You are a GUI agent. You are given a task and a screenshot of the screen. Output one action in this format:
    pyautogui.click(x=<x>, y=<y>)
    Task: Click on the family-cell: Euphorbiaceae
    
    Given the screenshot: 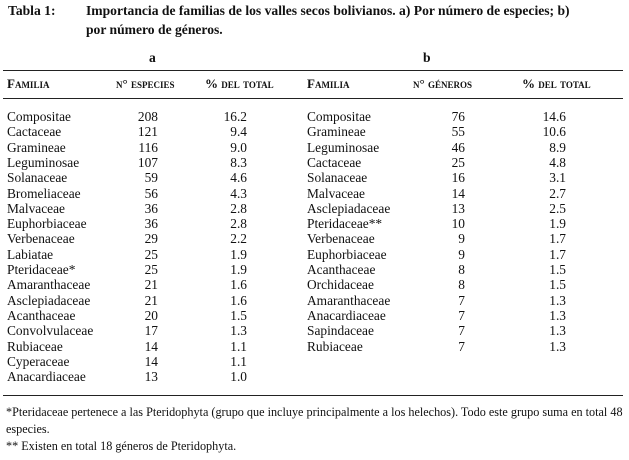 What is the action you would take?
    pyautogui.click(x=47, y=224)
    